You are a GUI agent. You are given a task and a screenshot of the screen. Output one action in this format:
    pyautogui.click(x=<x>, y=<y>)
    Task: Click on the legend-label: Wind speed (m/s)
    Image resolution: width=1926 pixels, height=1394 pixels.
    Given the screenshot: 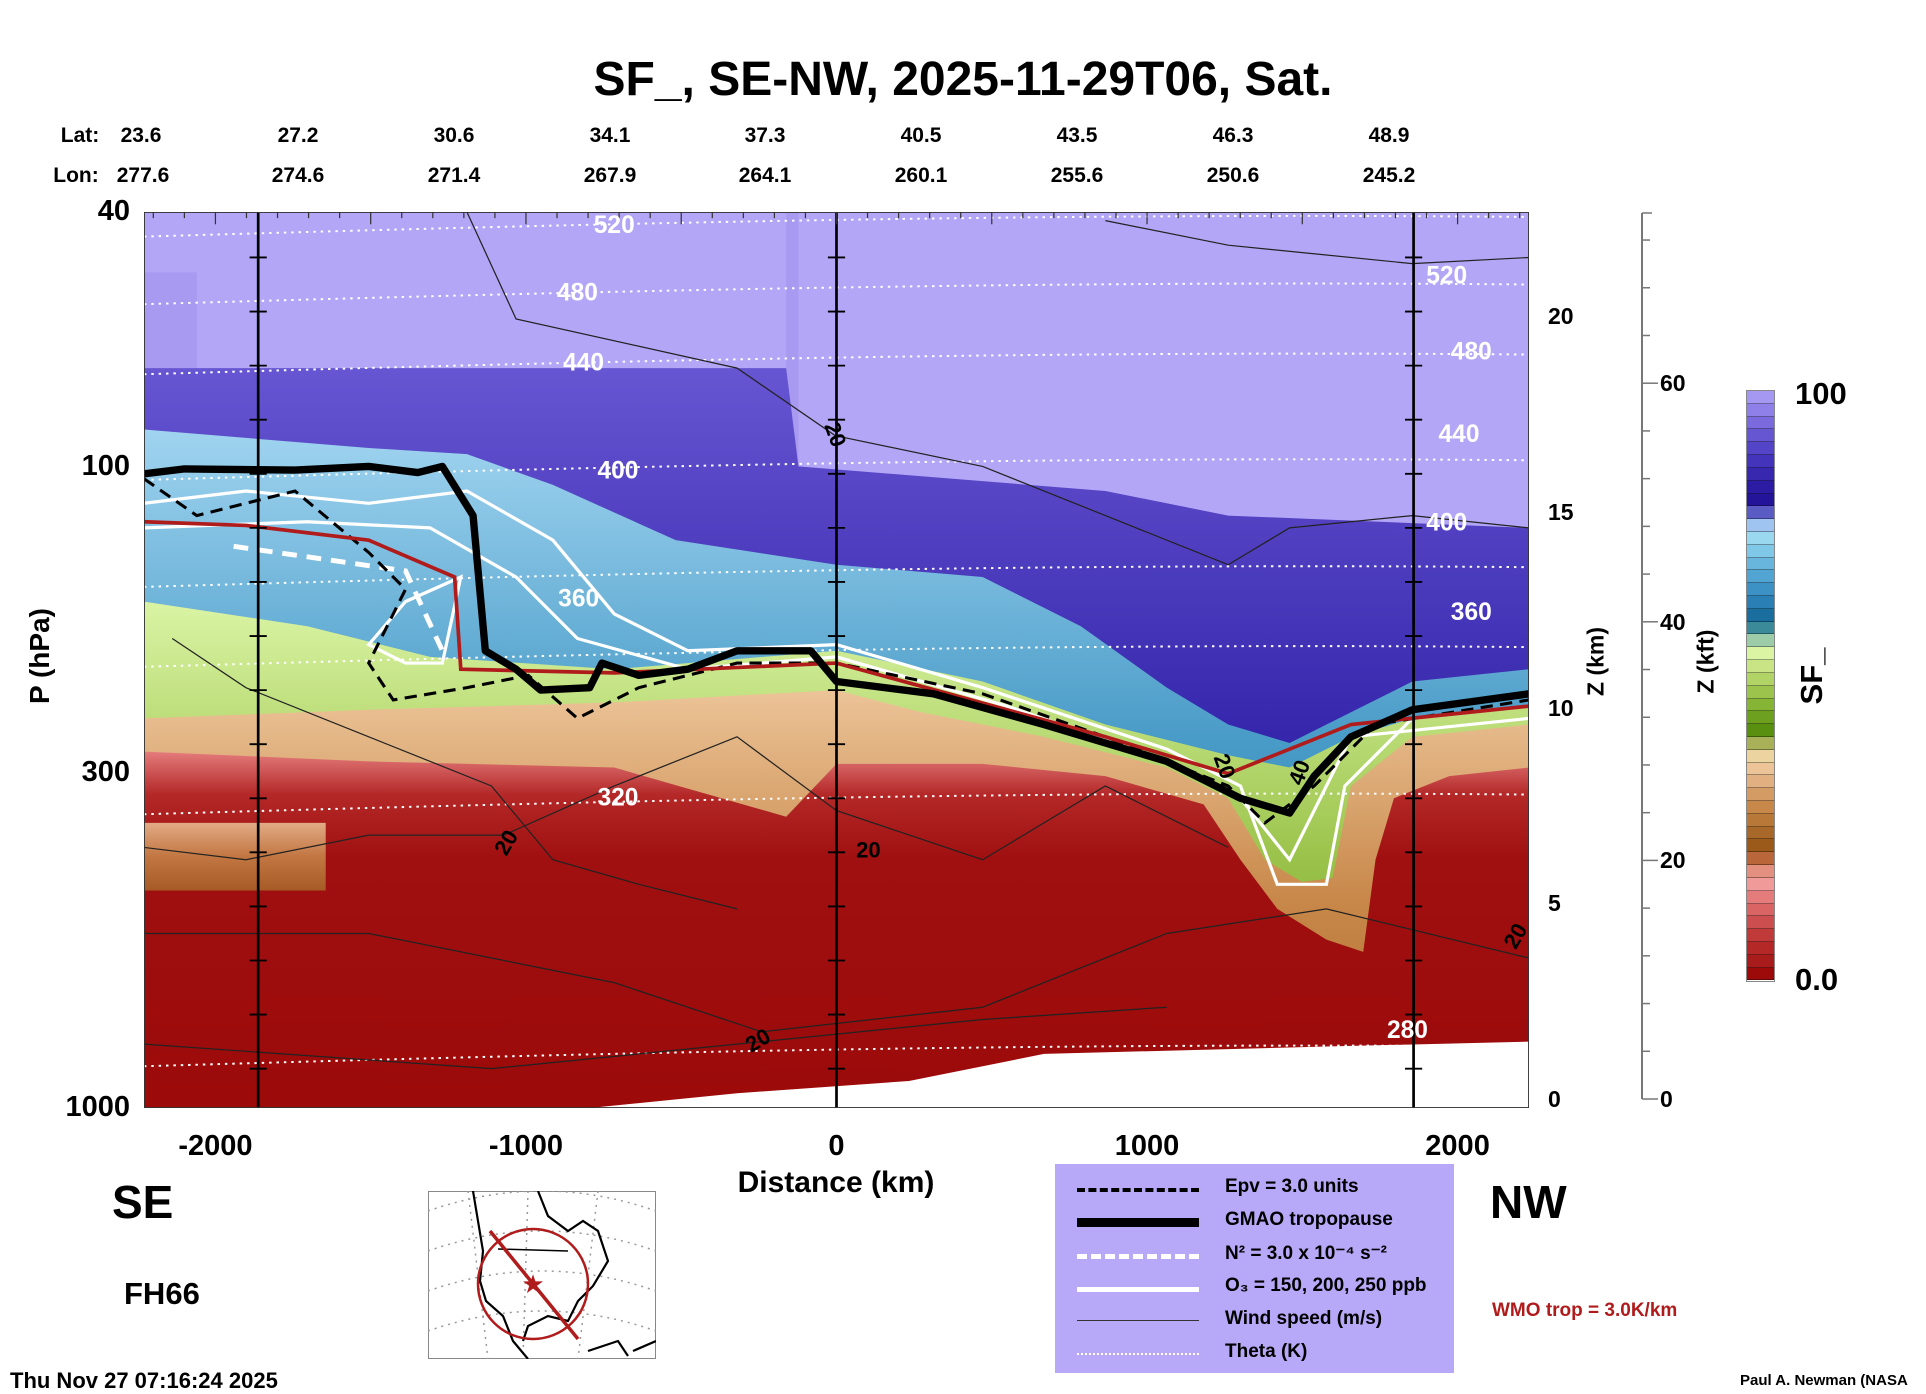 What is the action you would take?
    pyautogui.click(x=1304, y=1318)
    